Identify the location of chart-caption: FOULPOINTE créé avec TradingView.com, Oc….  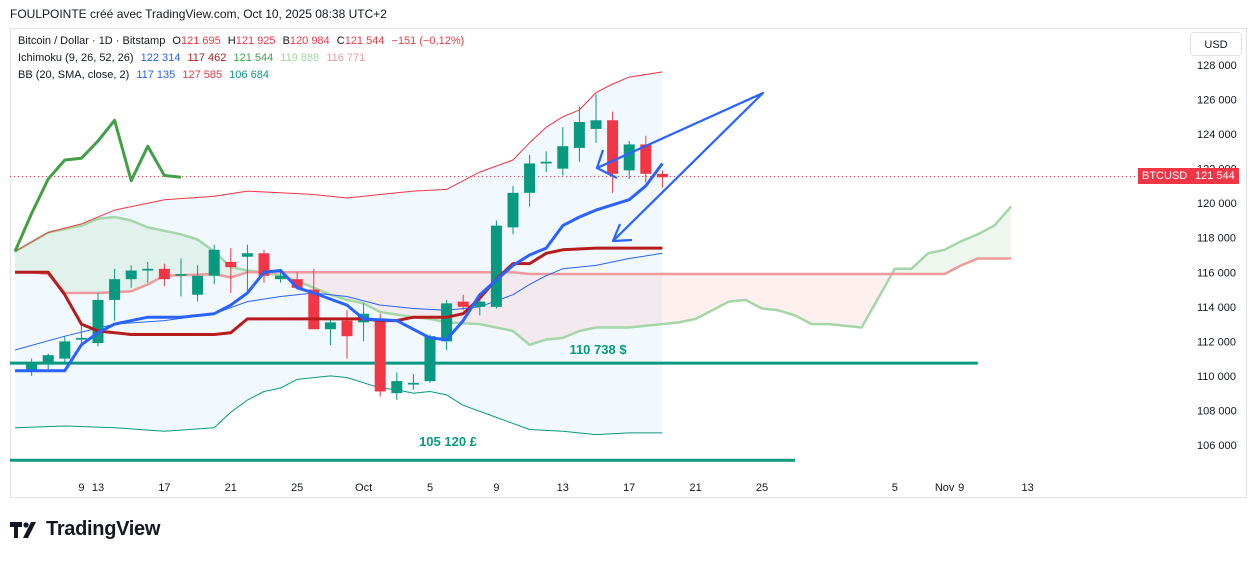
(198, 14).